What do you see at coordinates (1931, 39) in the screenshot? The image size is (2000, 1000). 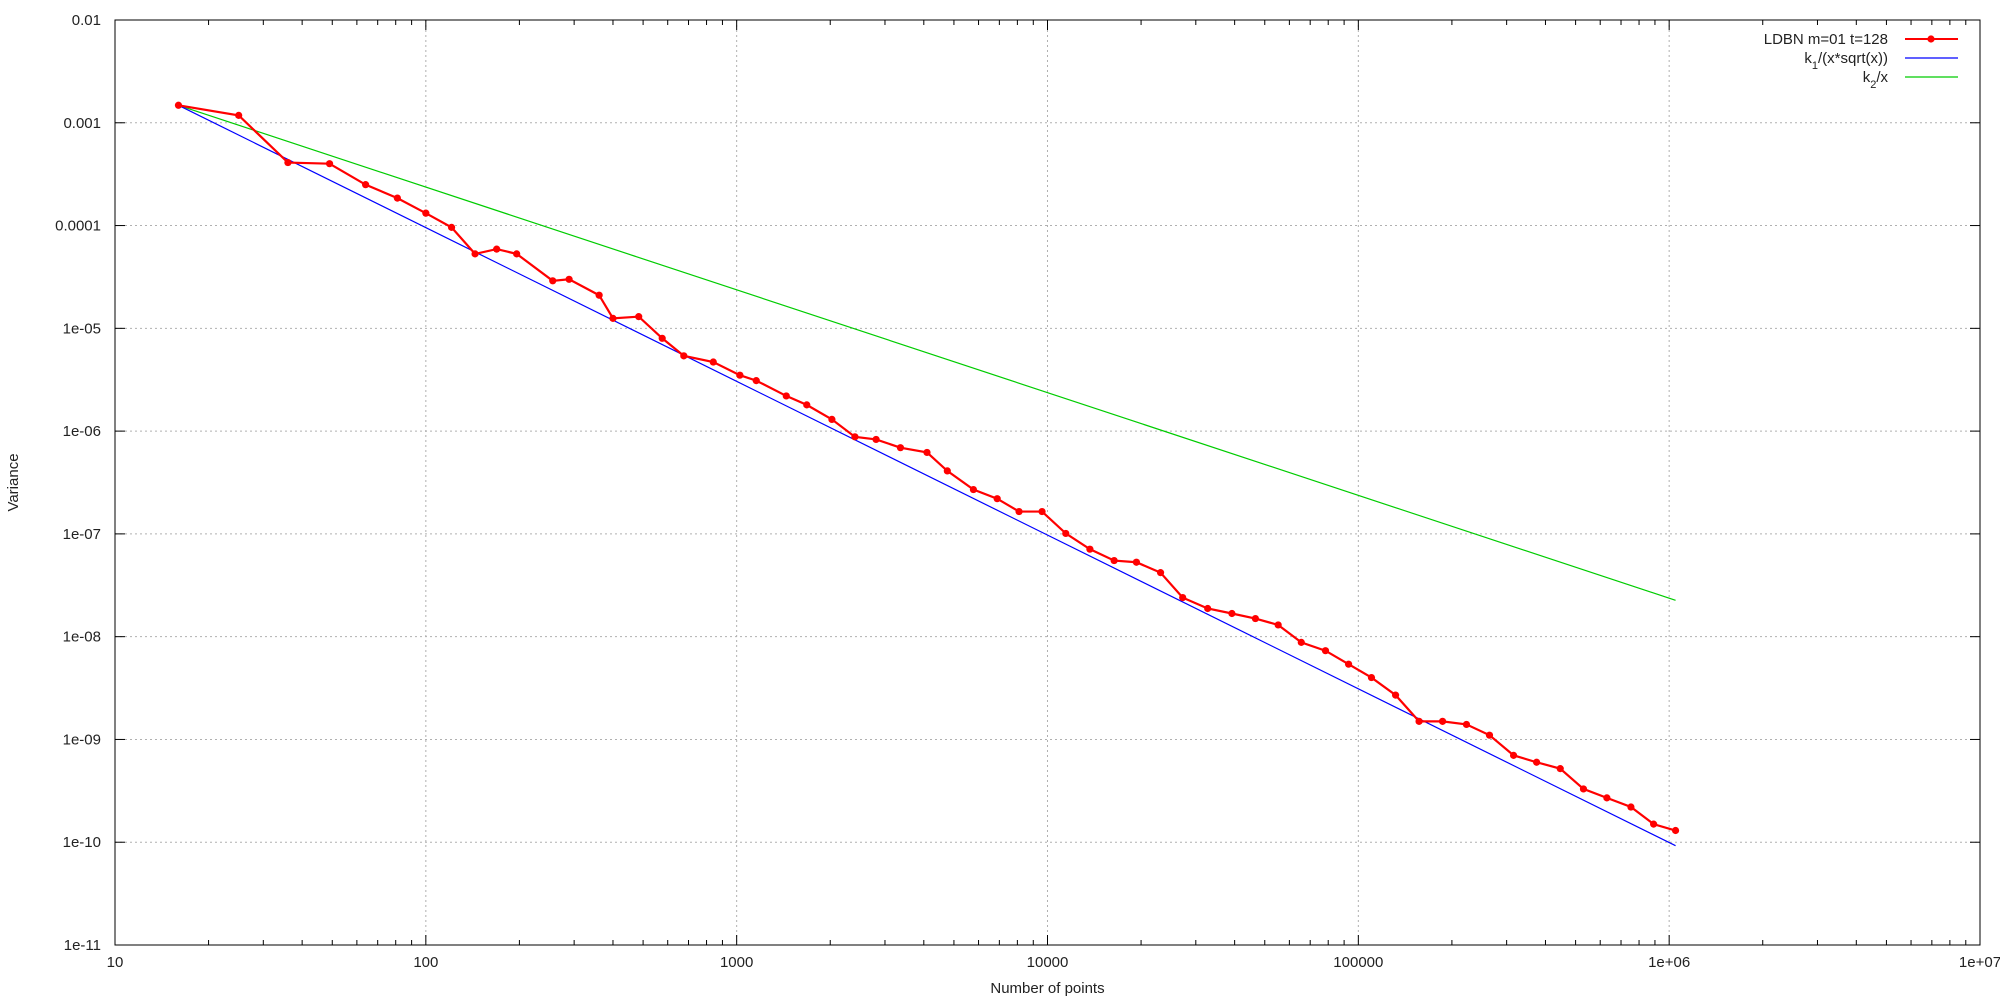 I see `legend-sample-marker` at bounding box center [1931, 39].